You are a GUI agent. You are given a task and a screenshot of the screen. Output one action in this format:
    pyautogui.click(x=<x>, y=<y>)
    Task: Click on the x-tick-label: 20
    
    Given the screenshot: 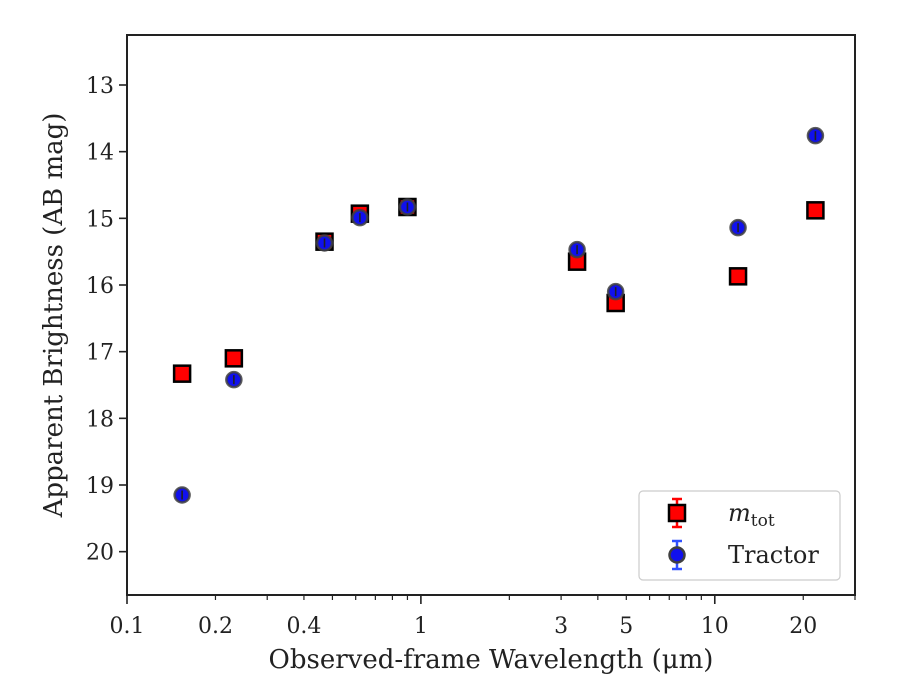 What is the action you would take?
    pyautogui.click(x=803, y=626)
    